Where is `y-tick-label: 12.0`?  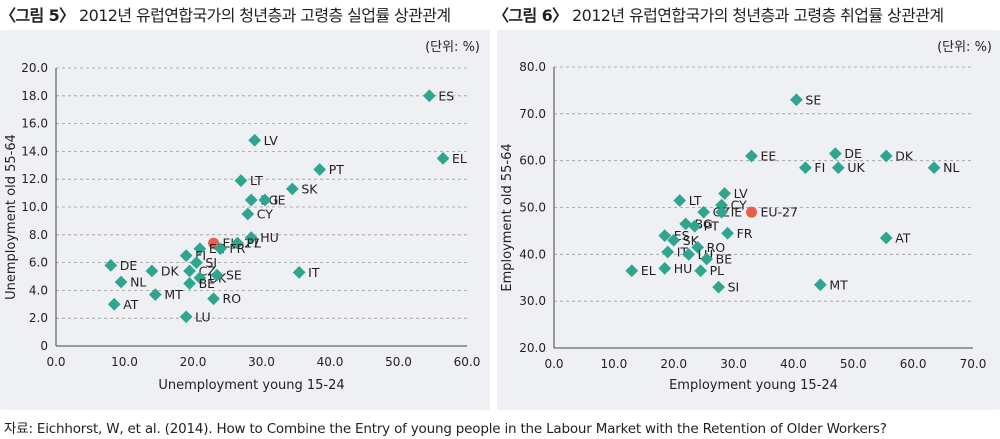 y-tick-label: 12.0 is located at coordinates (34, 179).